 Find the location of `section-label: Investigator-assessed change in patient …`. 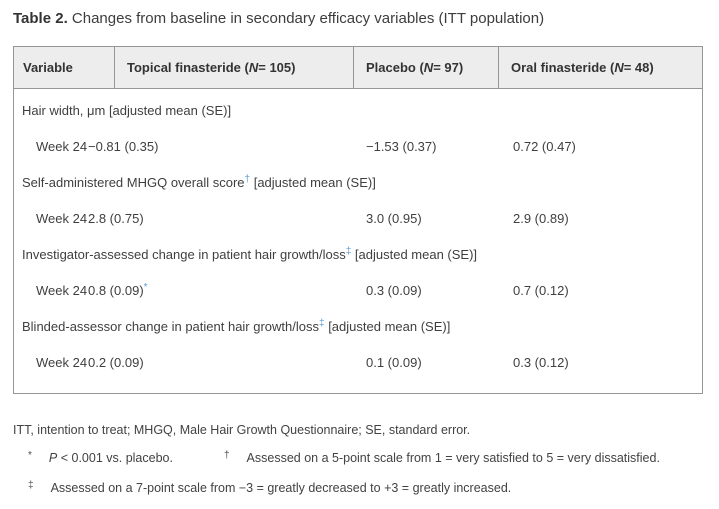

section-label: Investigator-assessed change in patient … is located at coordinates (250, 254).